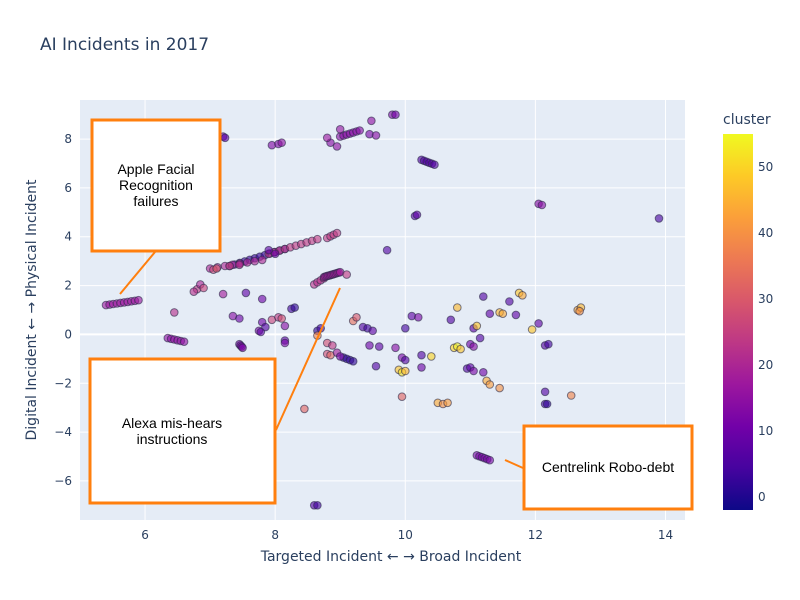  Describe the element at coordinates (68, 188) in the screenshot. I see `y-tick-label: 6` at that location.